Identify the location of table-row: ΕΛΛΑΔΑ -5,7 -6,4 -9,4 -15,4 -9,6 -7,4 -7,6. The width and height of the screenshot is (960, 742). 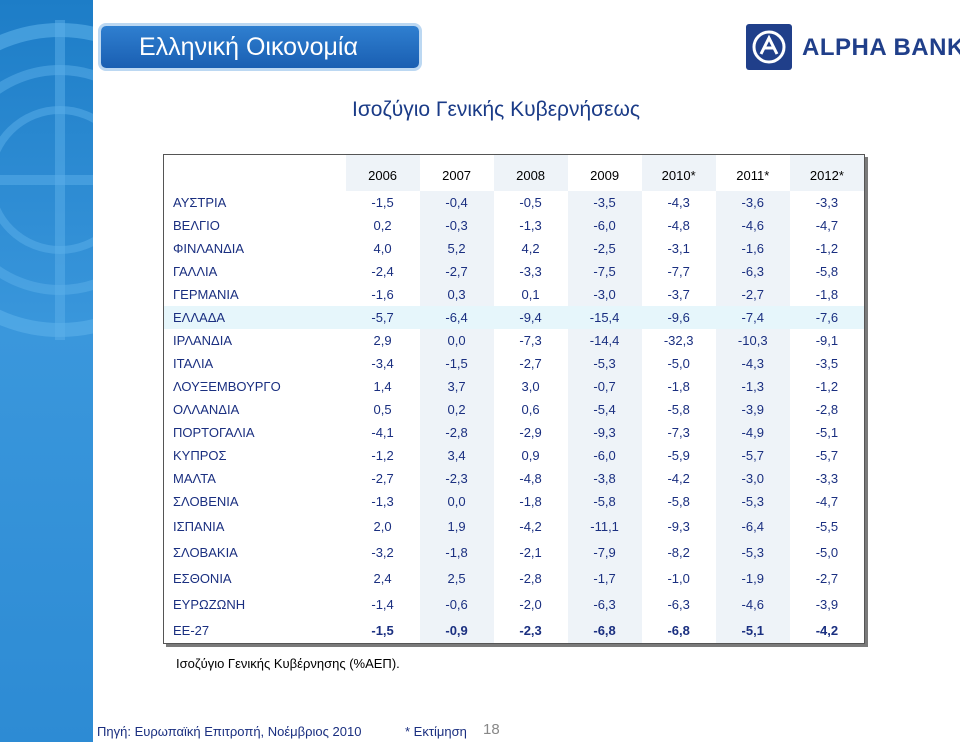
(514, 317).